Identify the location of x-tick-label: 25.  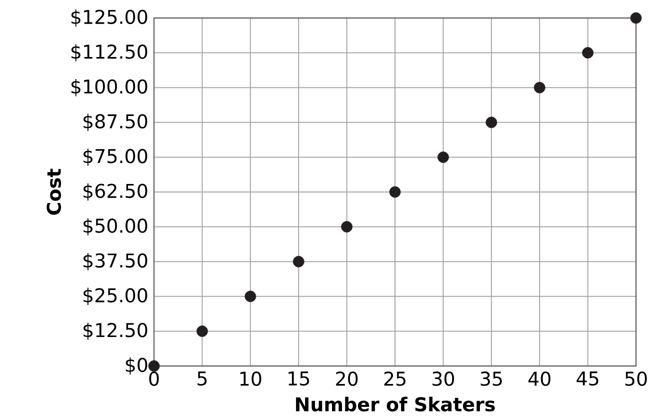
(395, 379).